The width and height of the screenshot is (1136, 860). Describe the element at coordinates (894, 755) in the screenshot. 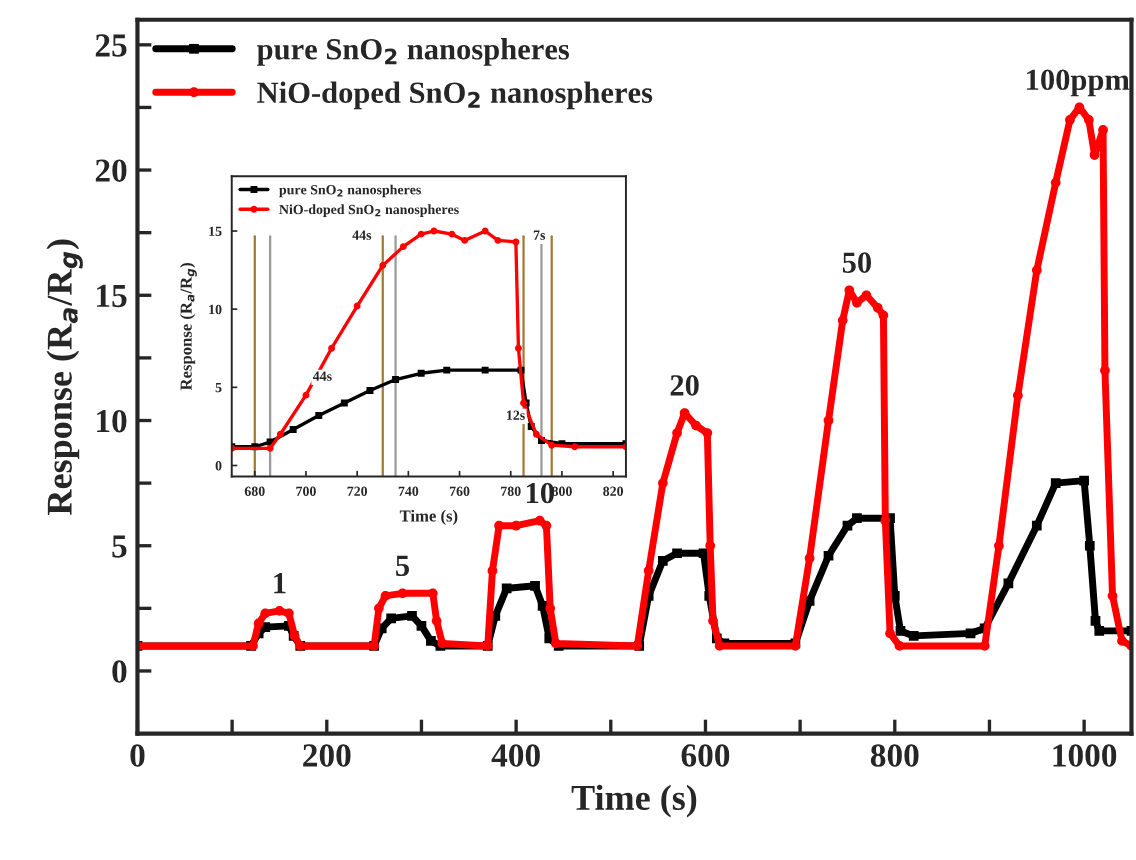

I see `x-tick-label: 800` at that location.